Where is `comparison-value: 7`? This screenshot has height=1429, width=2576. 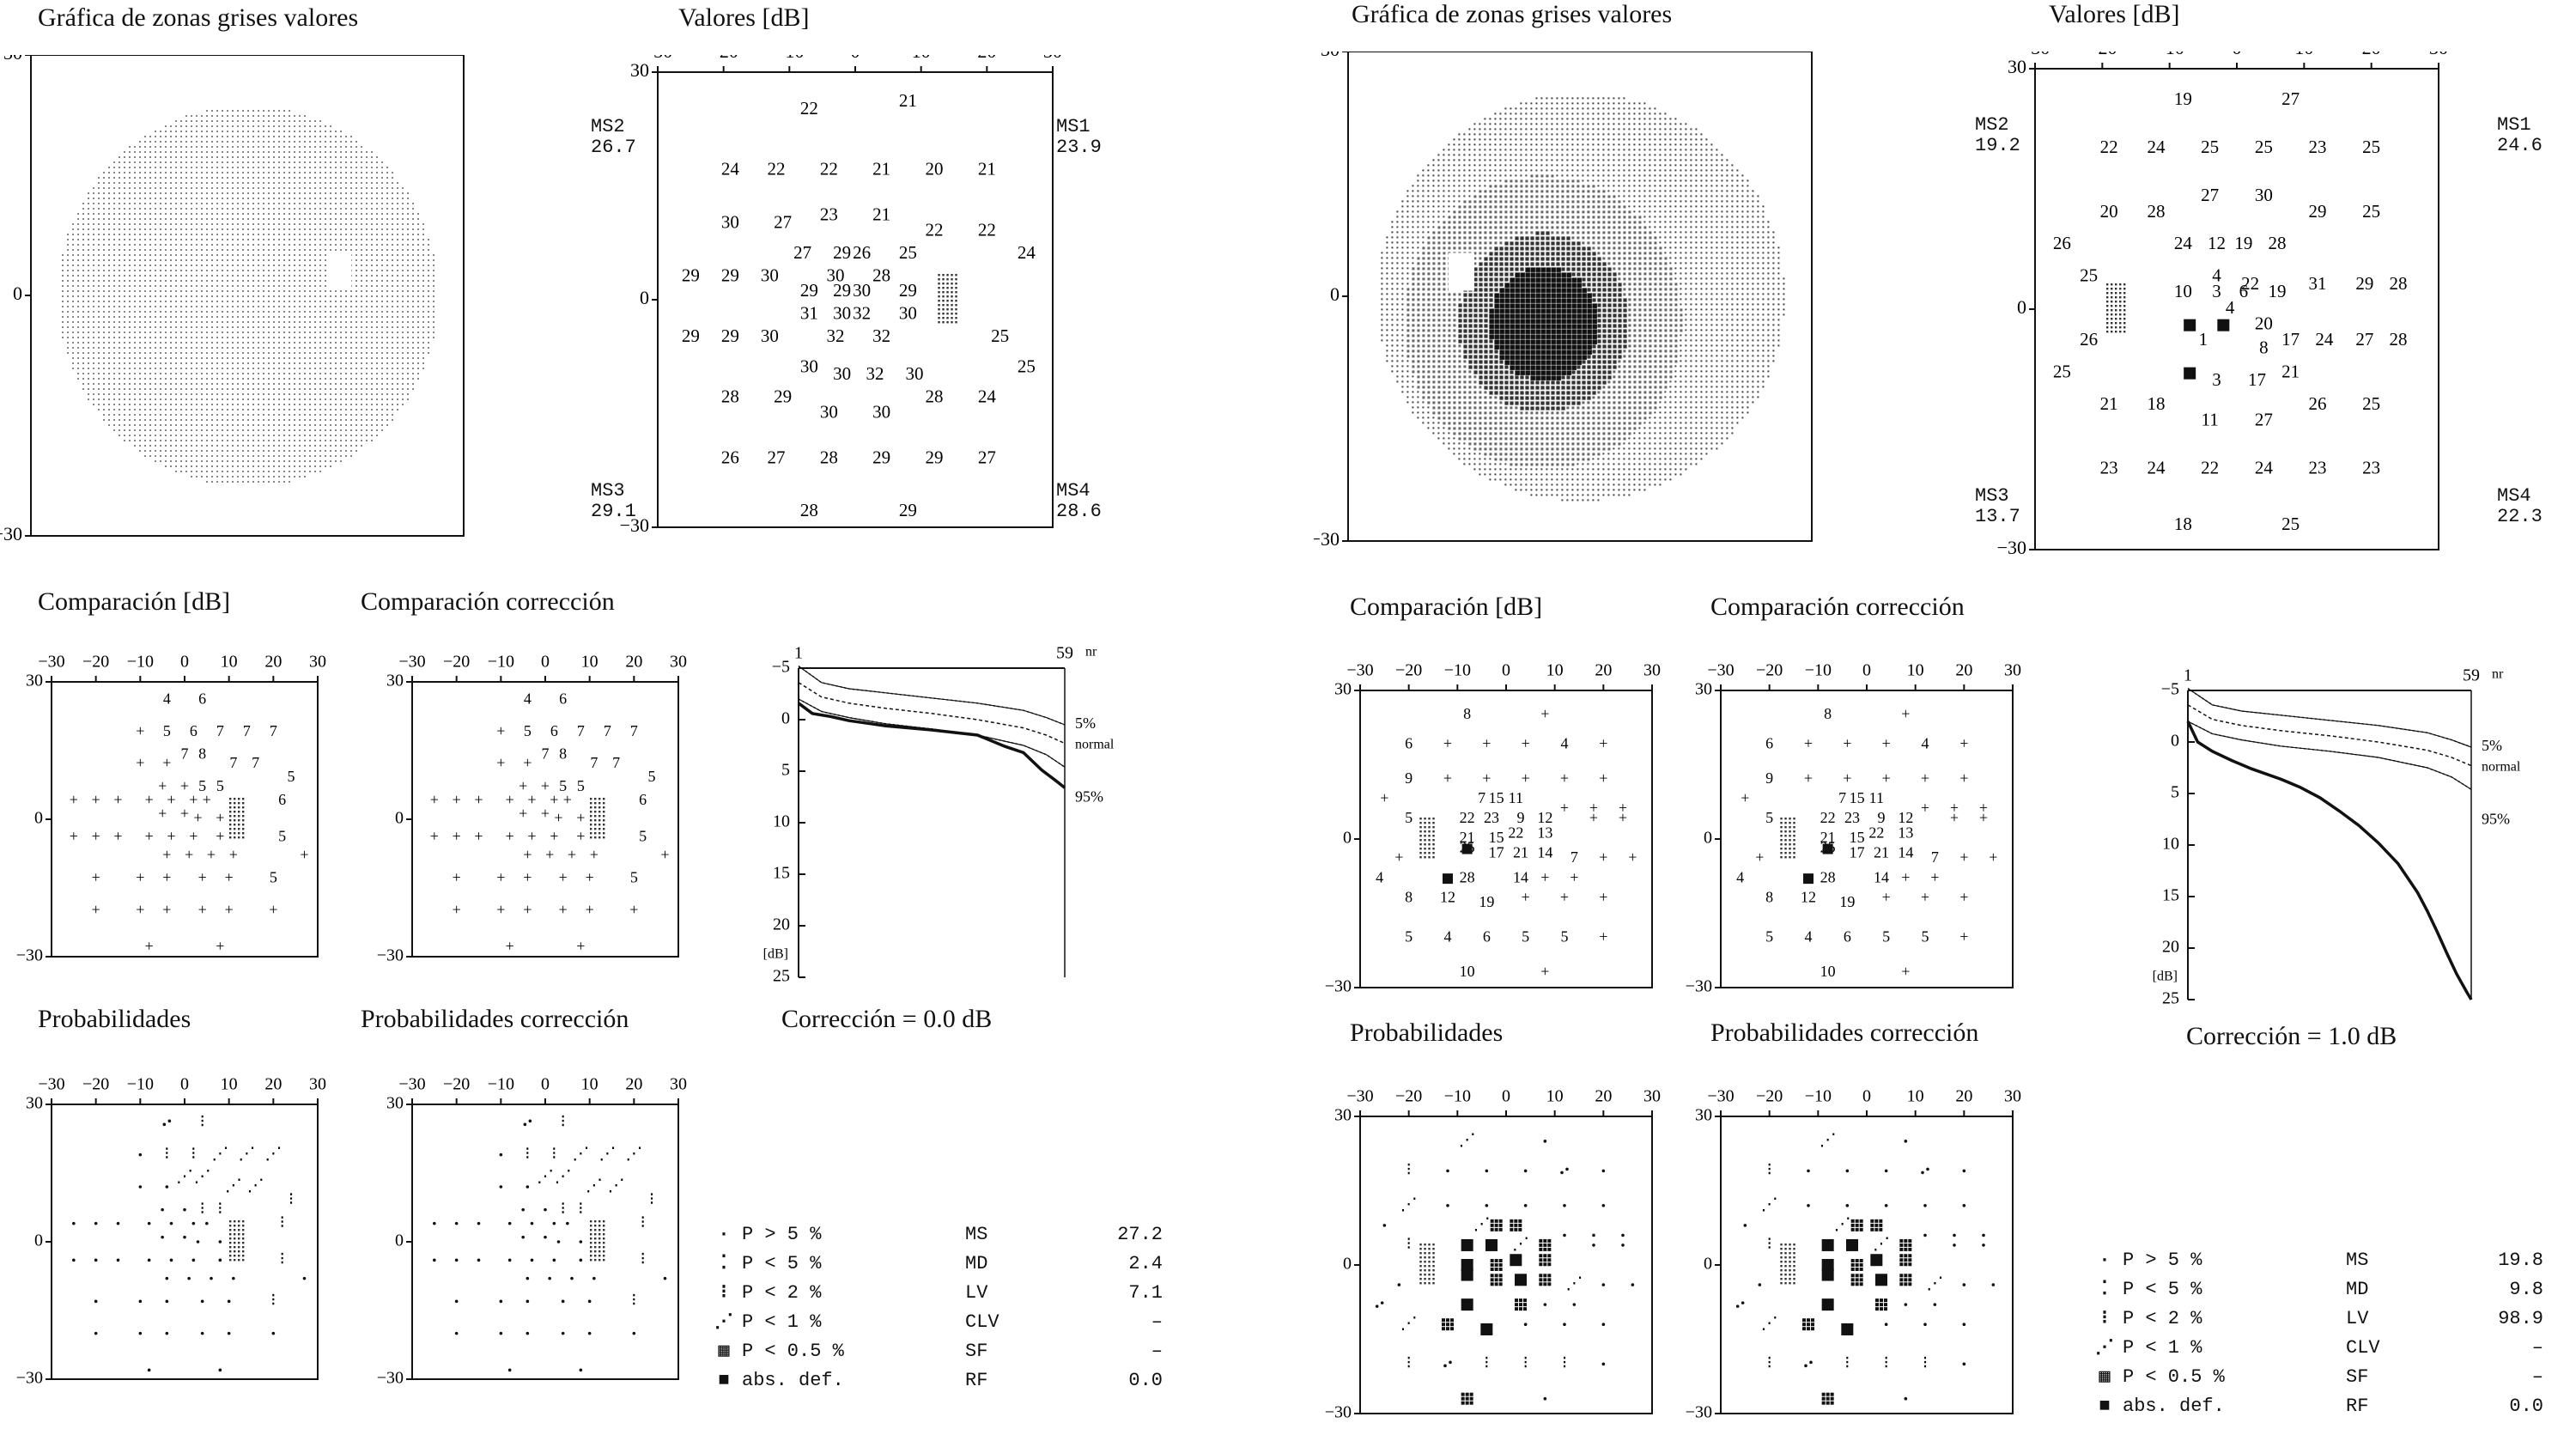 comparison-value: 7 is located at coordinates (634, 730).